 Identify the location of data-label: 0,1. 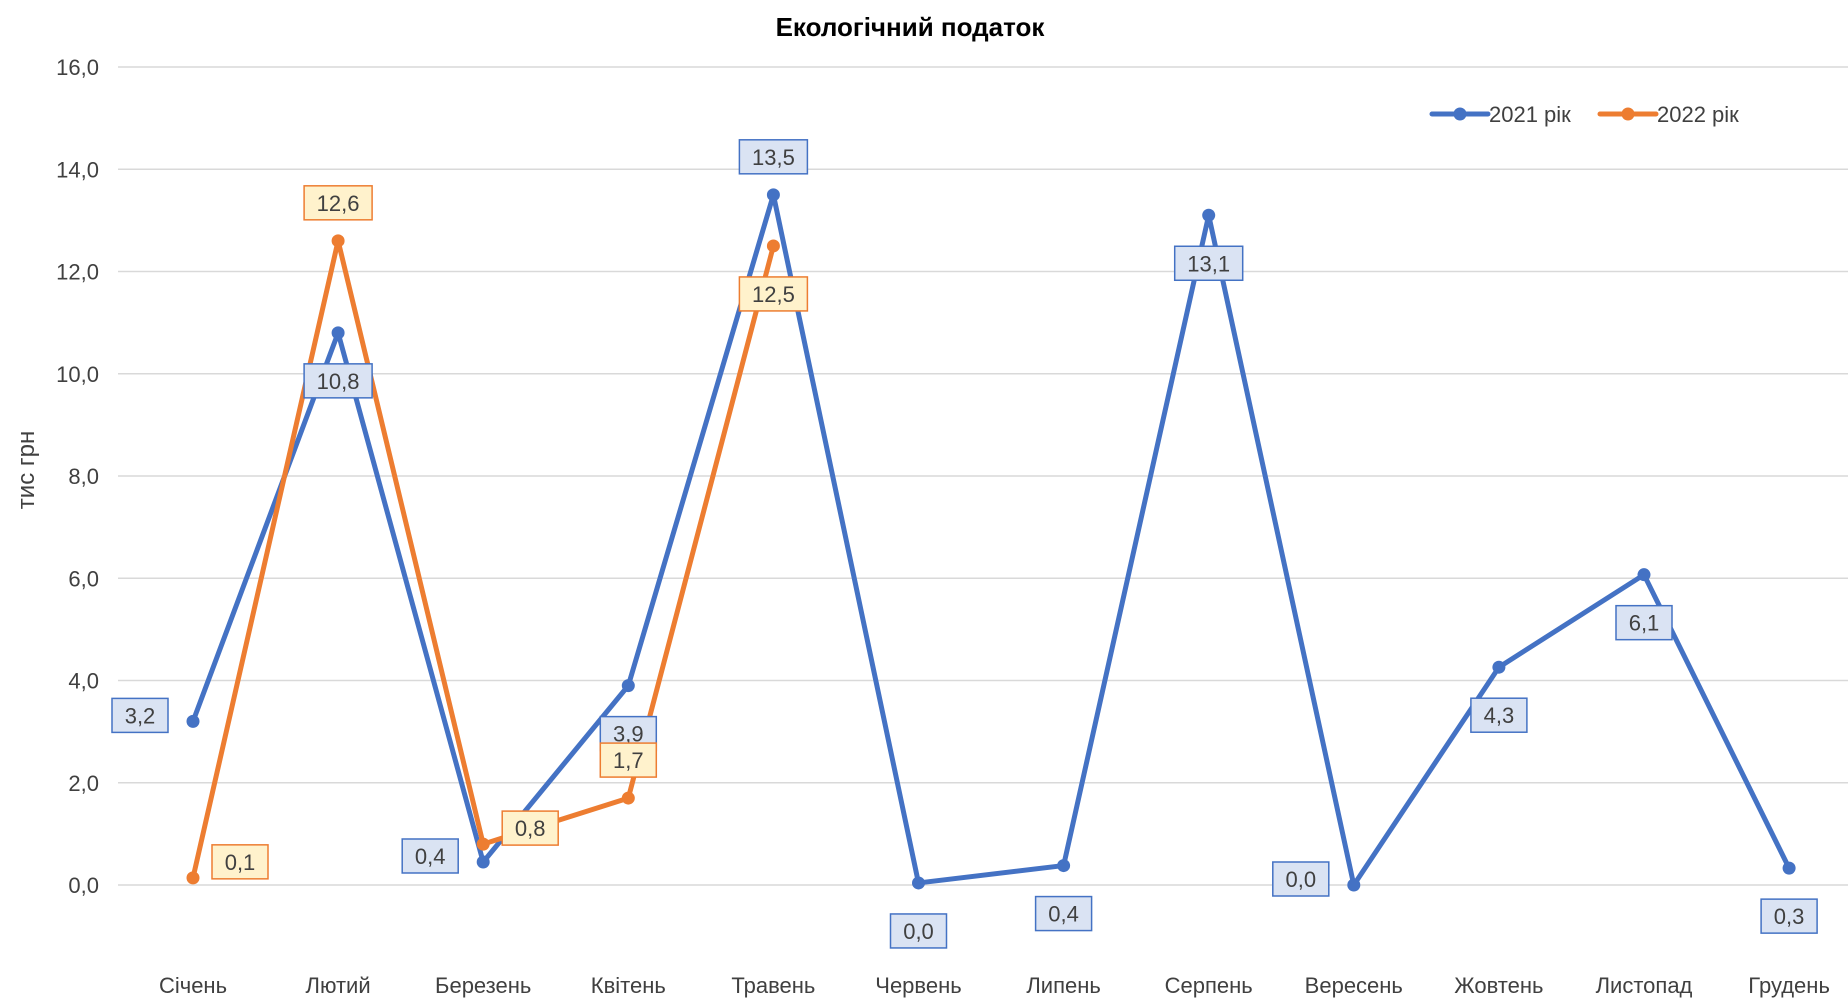
(240, 862).